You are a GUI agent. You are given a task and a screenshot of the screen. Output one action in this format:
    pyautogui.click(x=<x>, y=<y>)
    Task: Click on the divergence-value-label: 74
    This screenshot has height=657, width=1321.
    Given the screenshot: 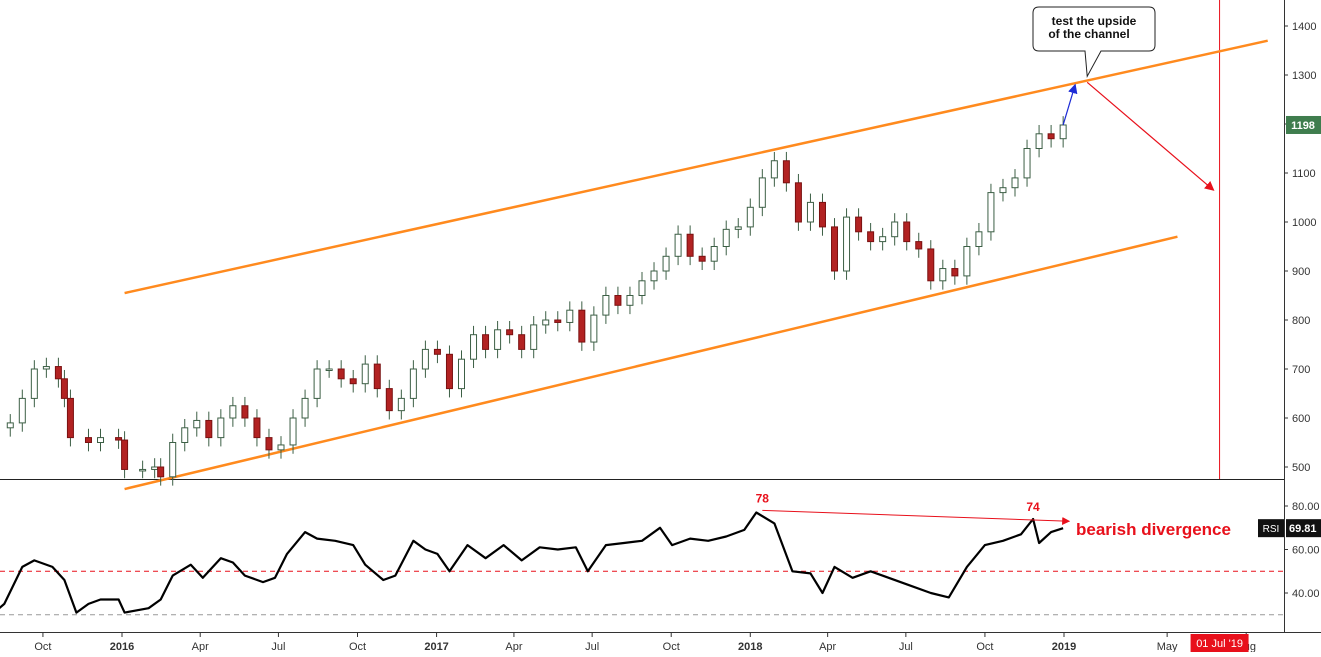 What is the action you would take?
    pyautogui.click(x=1033, y=507)
    